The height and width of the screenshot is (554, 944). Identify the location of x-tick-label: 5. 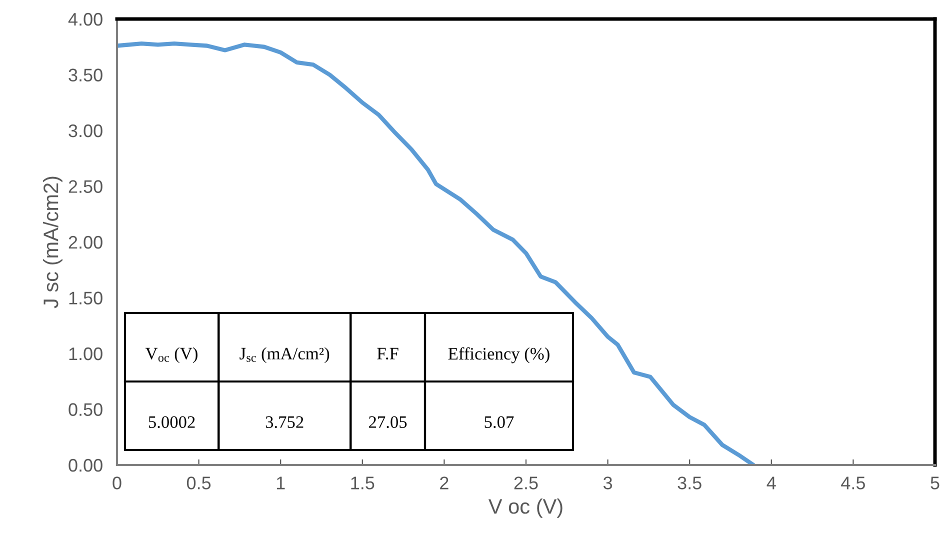
(935, 483).